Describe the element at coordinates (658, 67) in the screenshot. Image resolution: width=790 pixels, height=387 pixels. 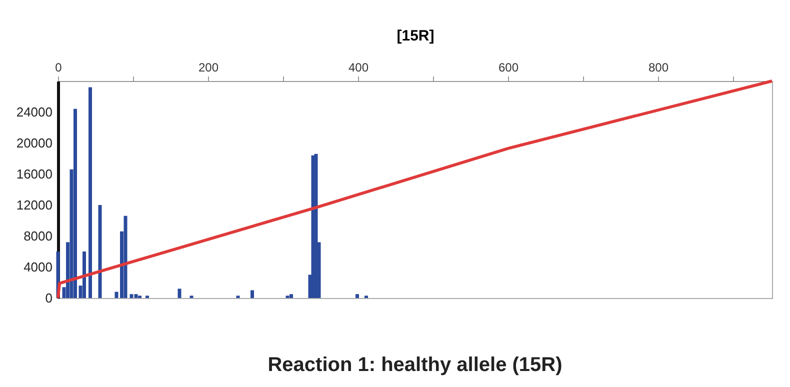
I see `x-tick-label: 800` at that location.